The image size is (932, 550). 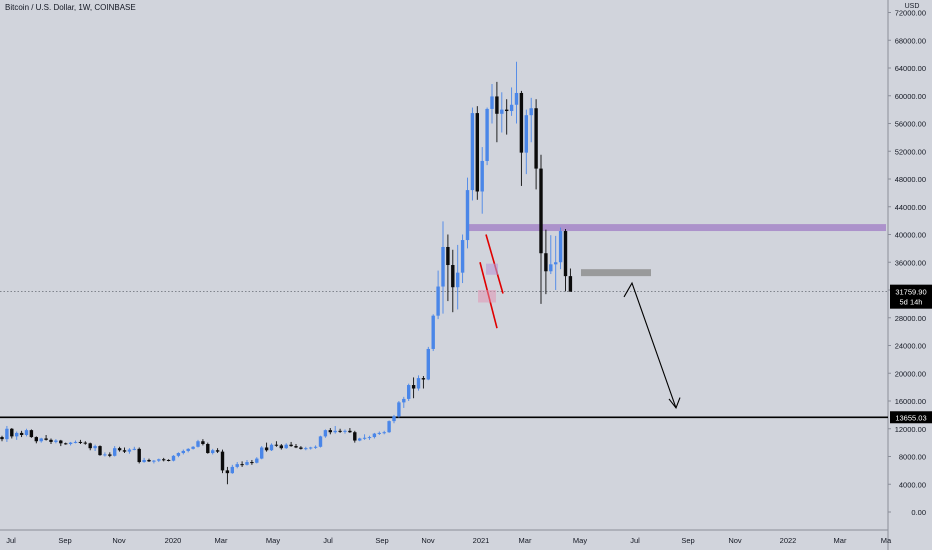 What do you see at coordinates (910, 318) in the screenshot?
I see `y-tick-label: 28000.00` at bounding box center [910, 318].